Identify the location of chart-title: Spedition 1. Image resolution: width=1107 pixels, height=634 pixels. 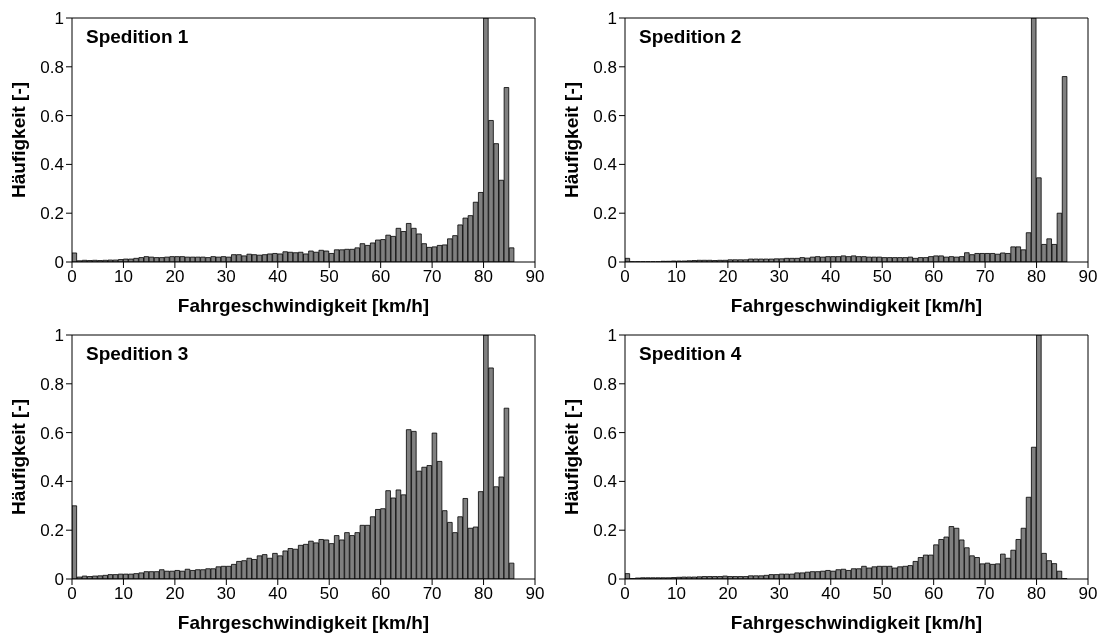
(137, 37).